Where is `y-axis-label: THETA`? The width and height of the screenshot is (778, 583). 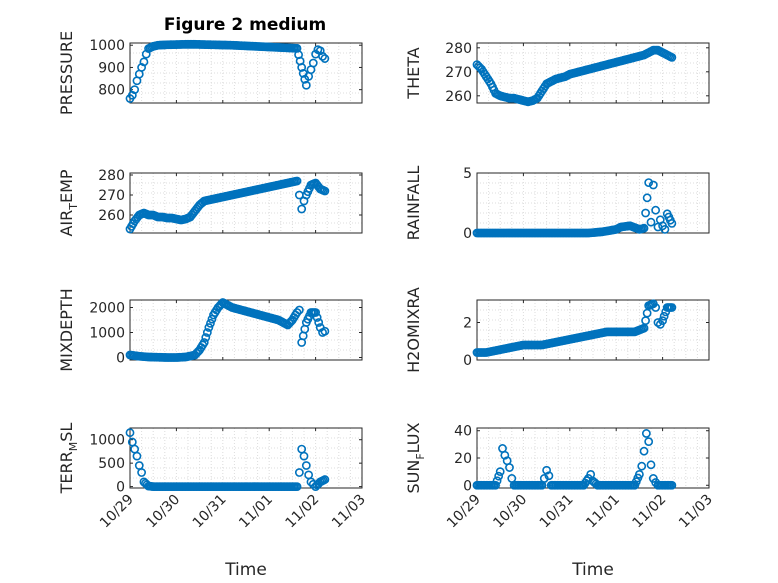 y-axis-label: THETA is located at coordinates (413, 73).